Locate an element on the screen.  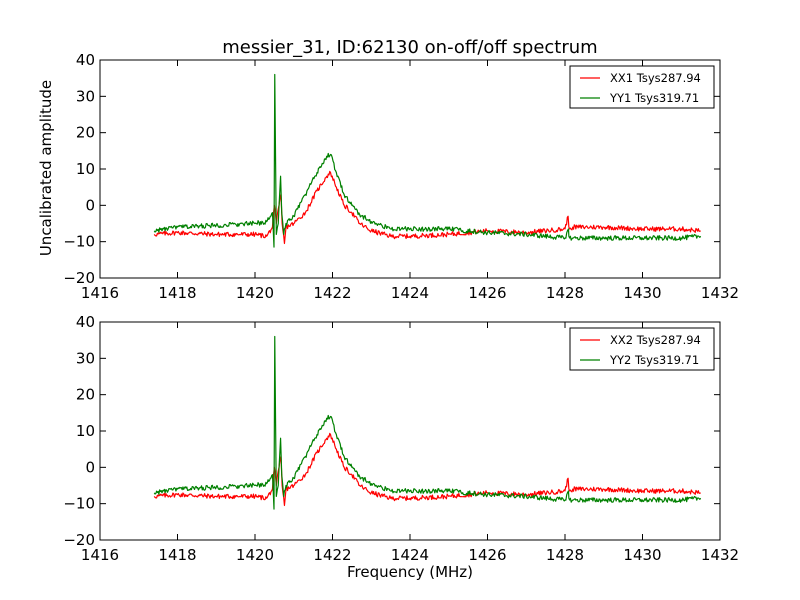
legend-entry: YY2 Tsys319.71 is located at coordinates (654, 360).